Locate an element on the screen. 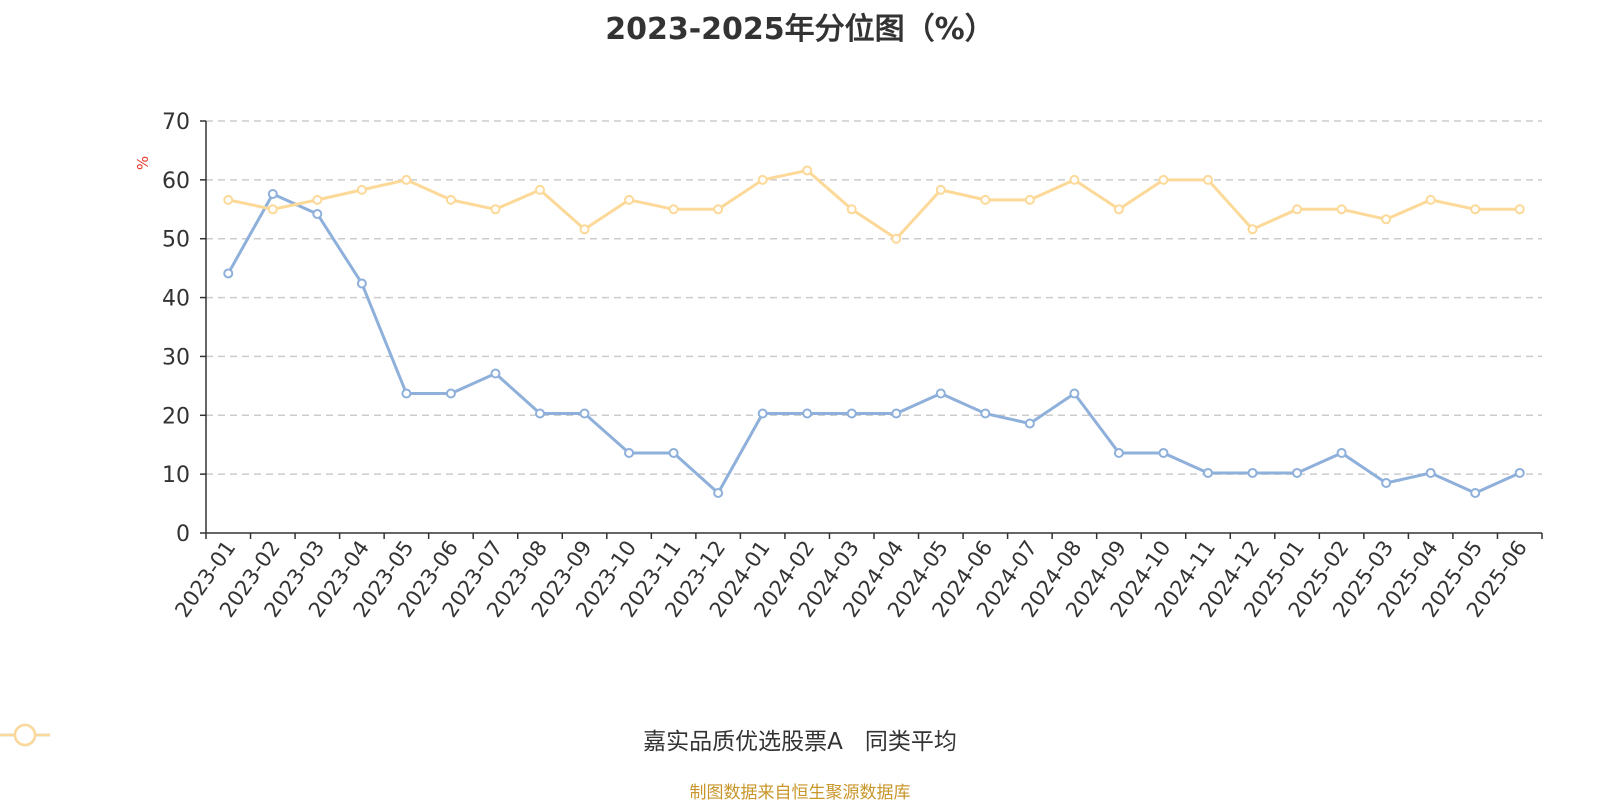 The width and height of the screenshot is (1600, 803). legend-label-fund: 嘉实品质优选股票A is located at coordinates (743, 742).